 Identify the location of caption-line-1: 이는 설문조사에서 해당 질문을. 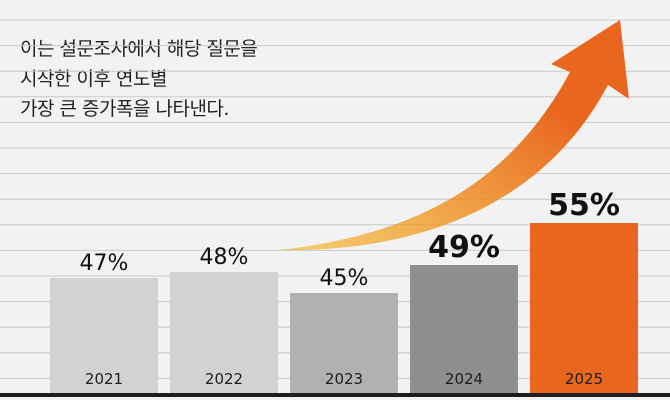
(139, 49).